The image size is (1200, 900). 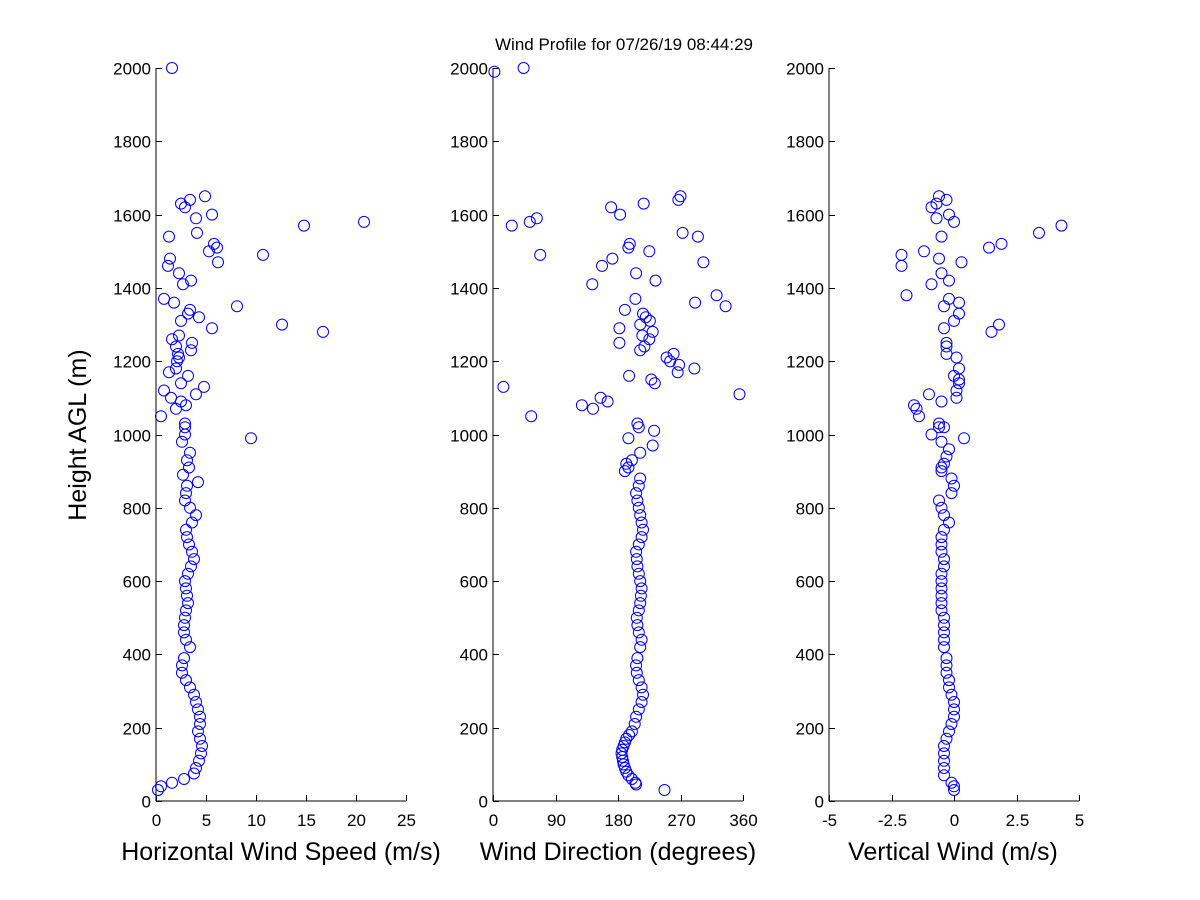 I want to click on x-tick-label: 5, so click(x=206, y=820).